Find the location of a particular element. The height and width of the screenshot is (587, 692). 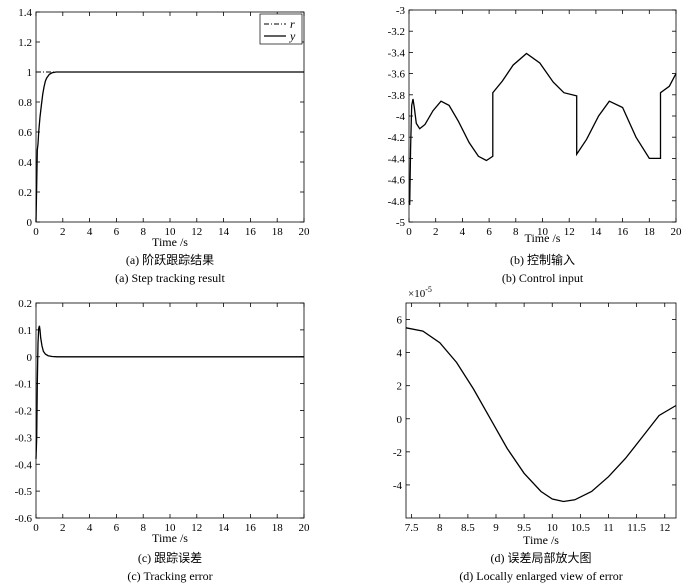

x-tick-label: 8.5 is located at coordinates (468, 528).